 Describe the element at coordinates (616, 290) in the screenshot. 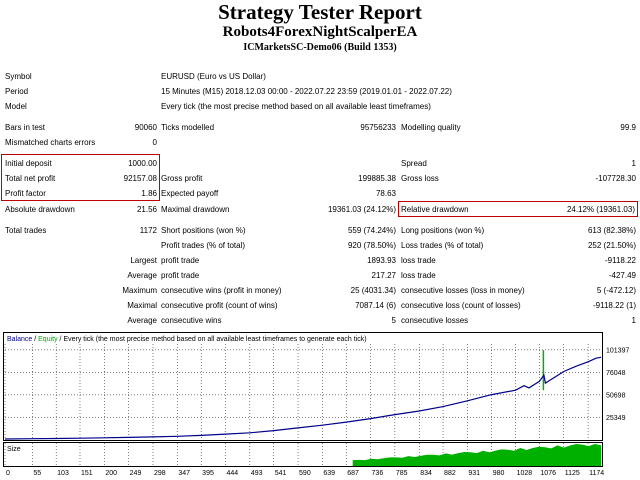

I see `max-consecutive-losses-value: 5 (-472.12)` at that location.